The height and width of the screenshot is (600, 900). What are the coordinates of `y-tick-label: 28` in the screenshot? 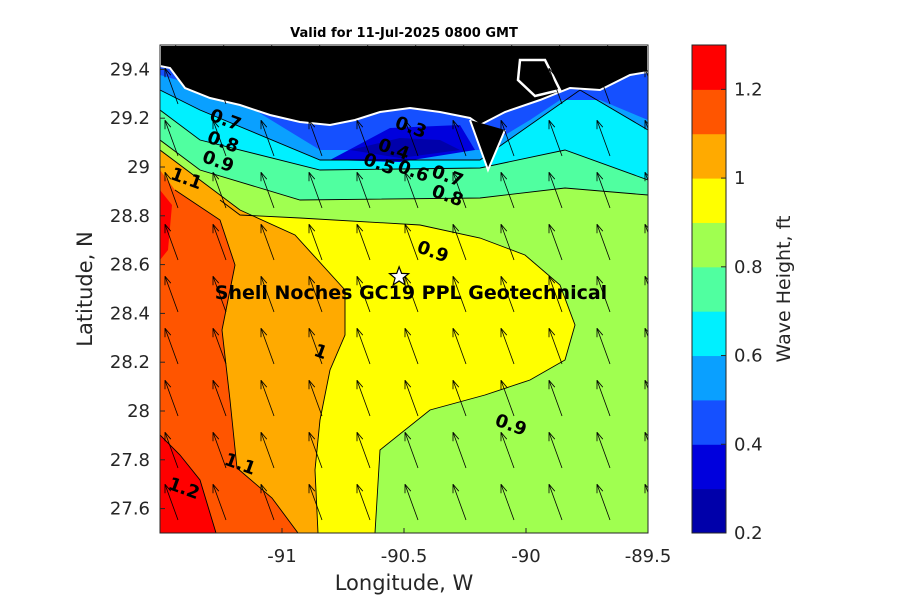 It's located at (138, 411).